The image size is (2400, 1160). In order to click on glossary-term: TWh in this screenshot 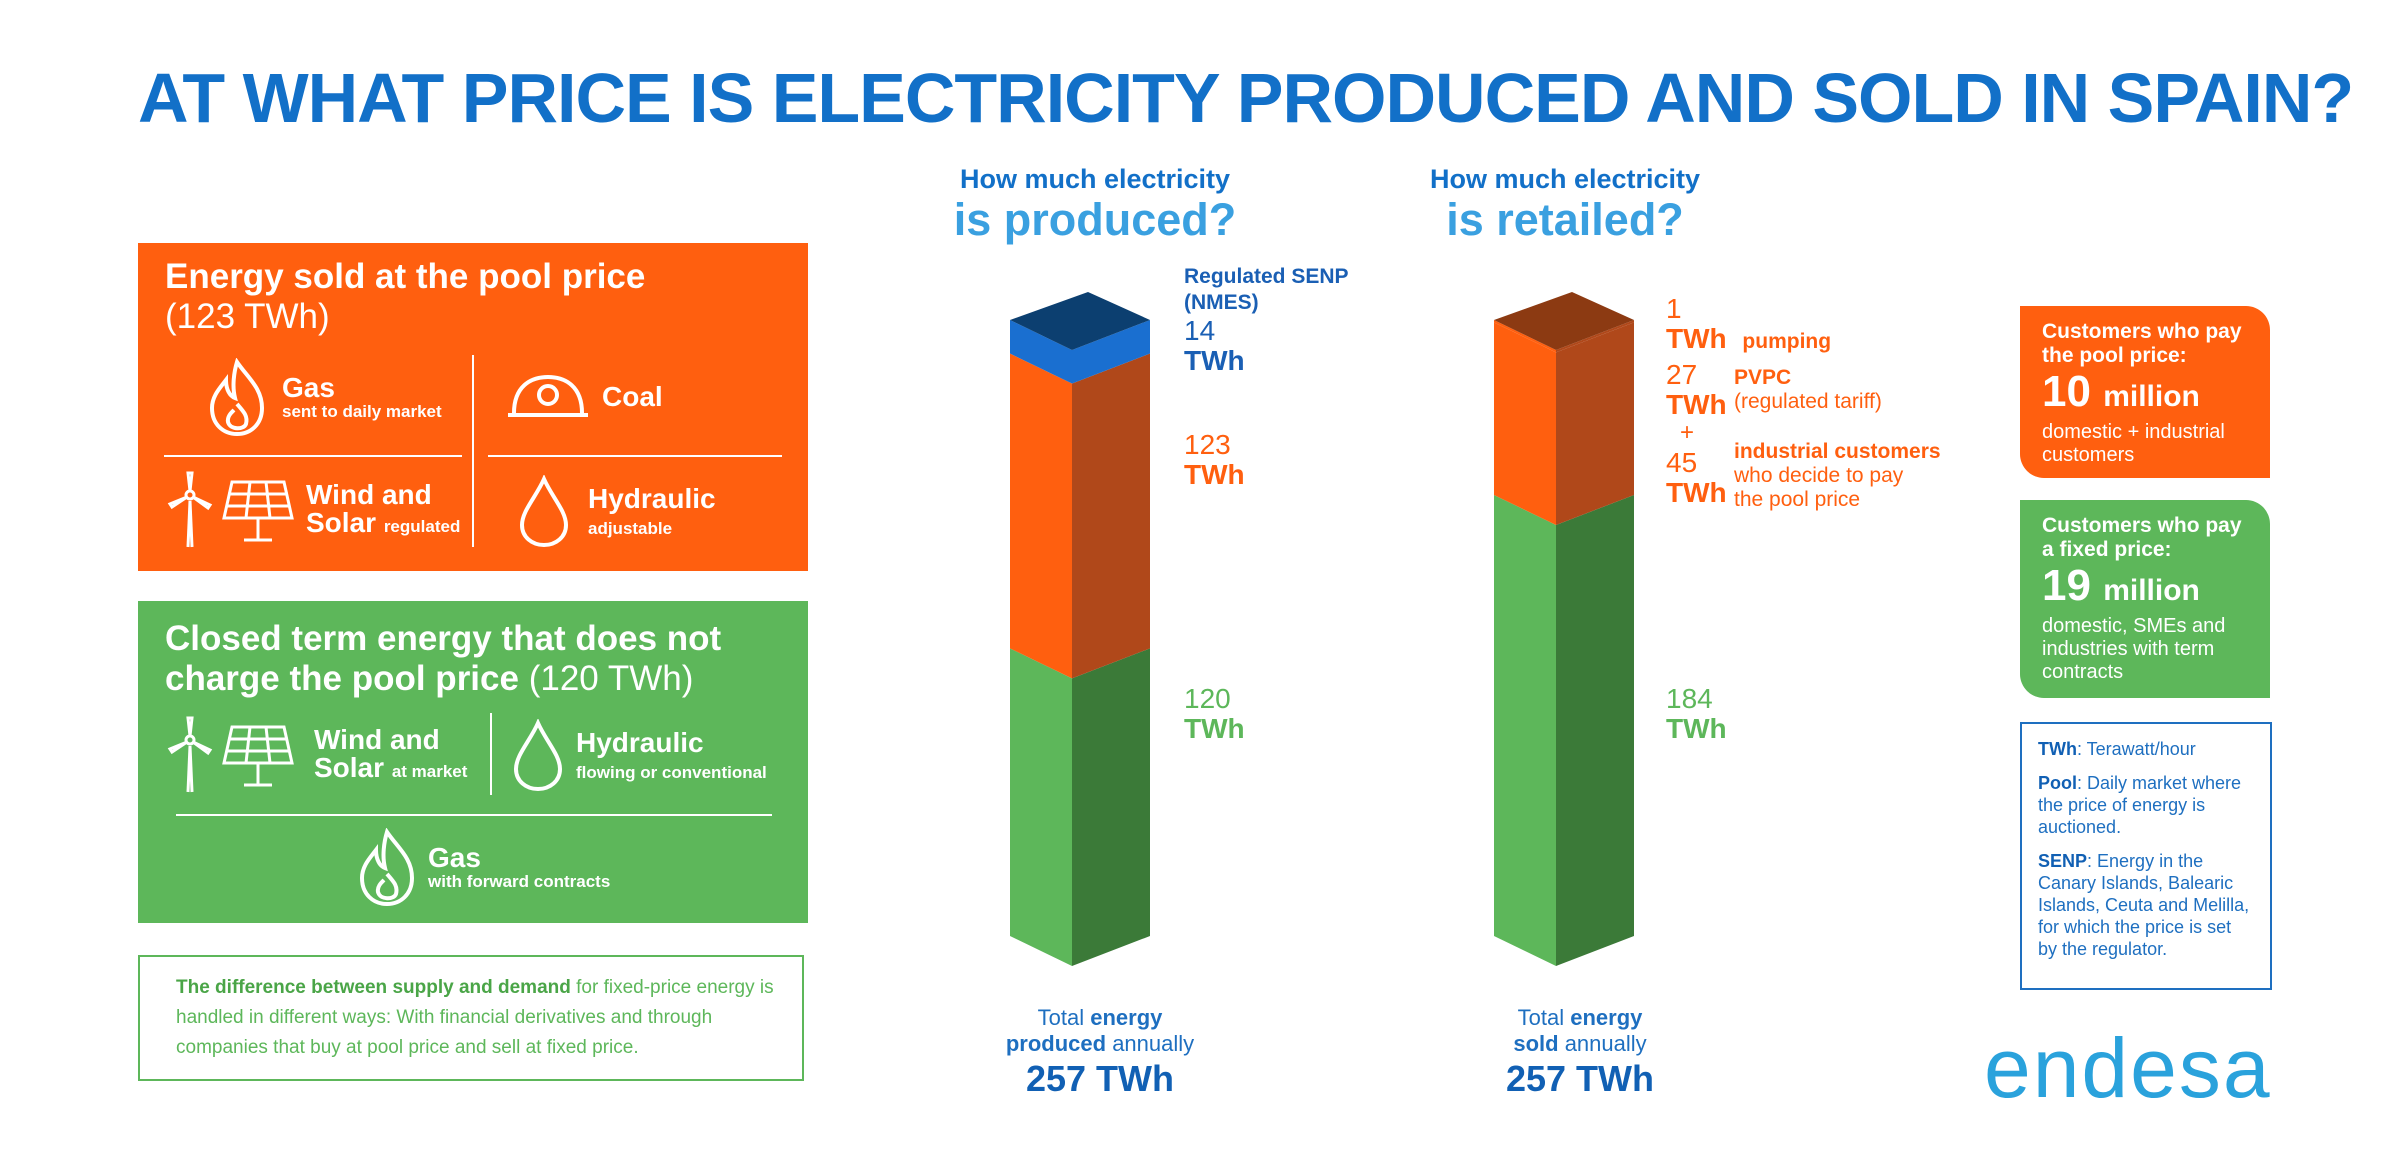, I will do `click(2057, 749)`.